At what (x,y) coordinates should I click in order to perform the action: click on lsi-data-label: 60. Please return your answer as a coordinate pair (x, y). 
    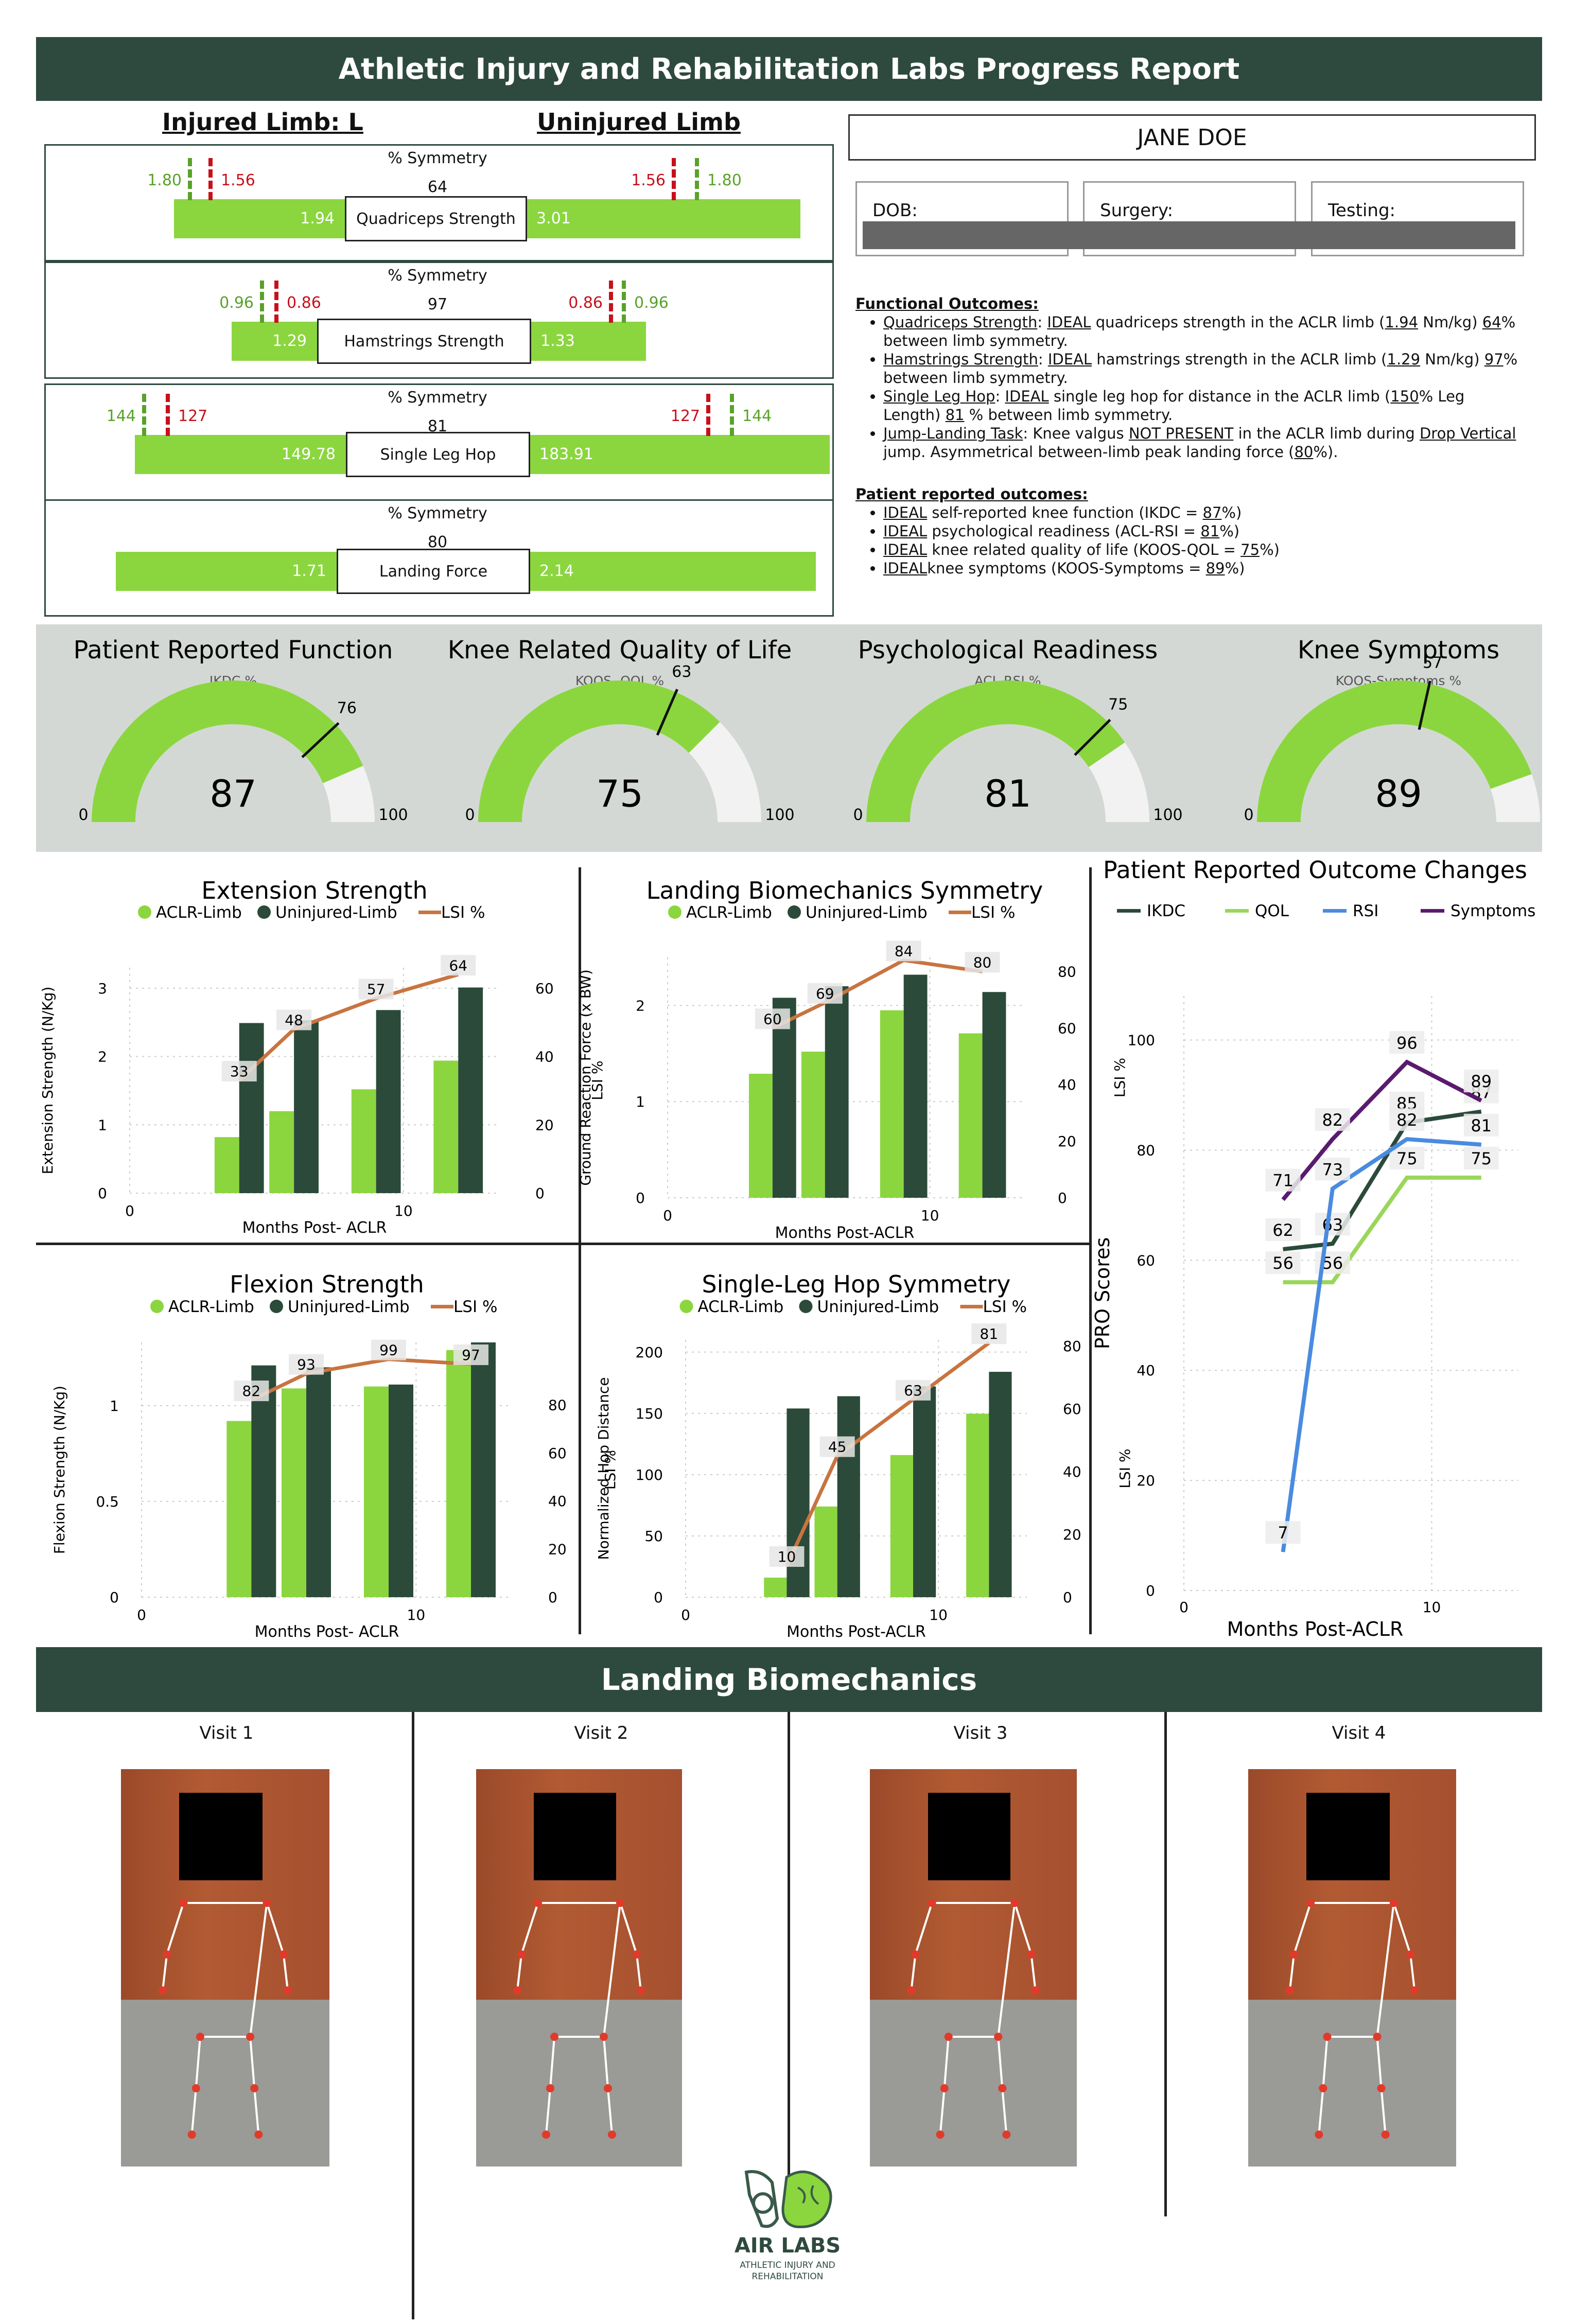
    Looking at the image, I should click on (772, 1019).